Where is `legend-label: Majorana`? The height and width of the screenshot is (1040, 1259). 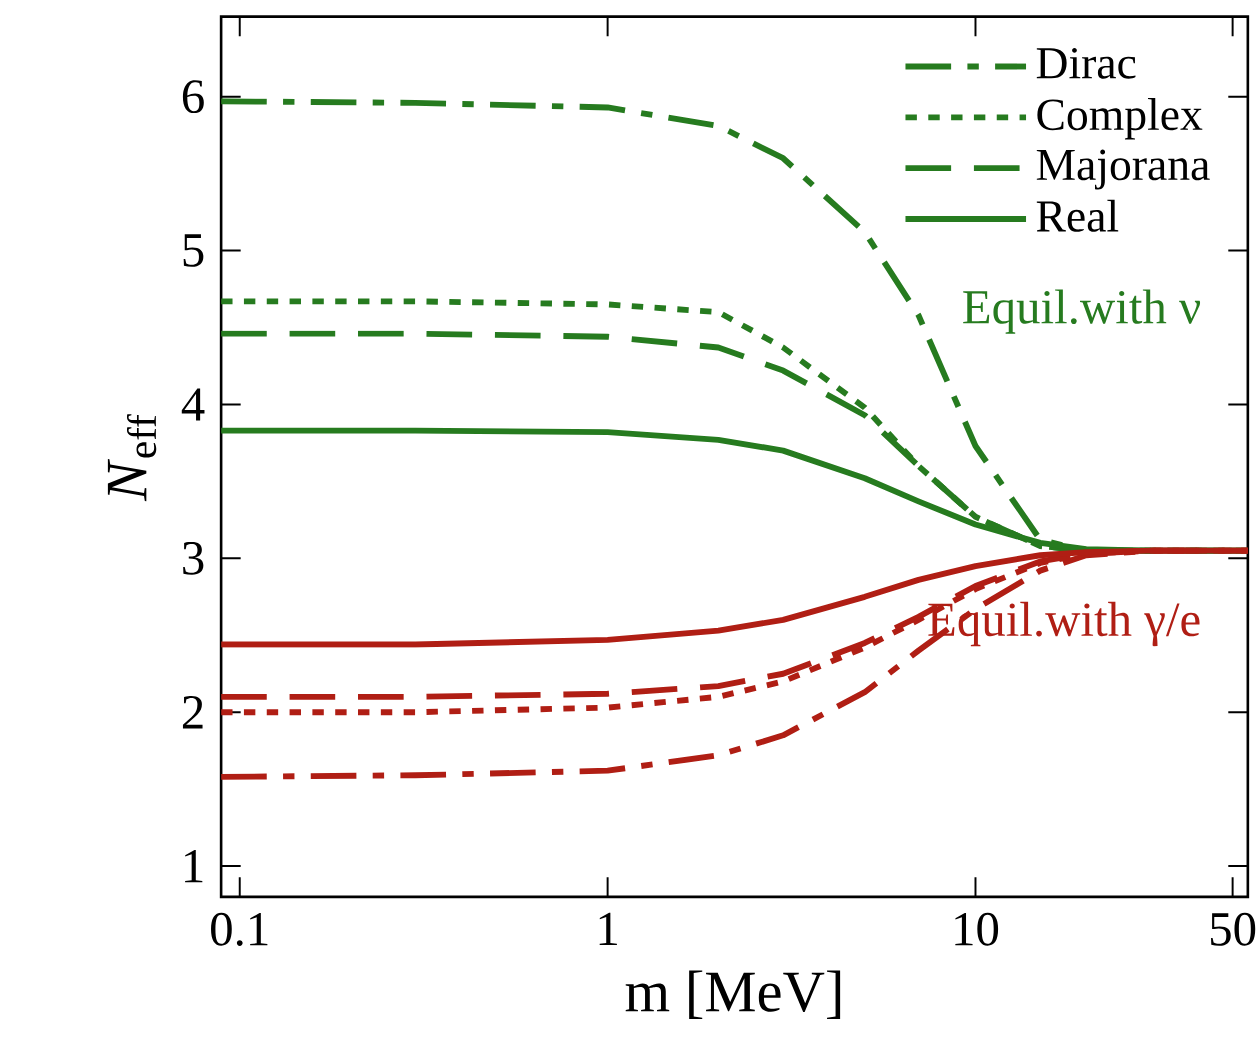
legend-label: Majorana is located at coordinates (1123, 169).